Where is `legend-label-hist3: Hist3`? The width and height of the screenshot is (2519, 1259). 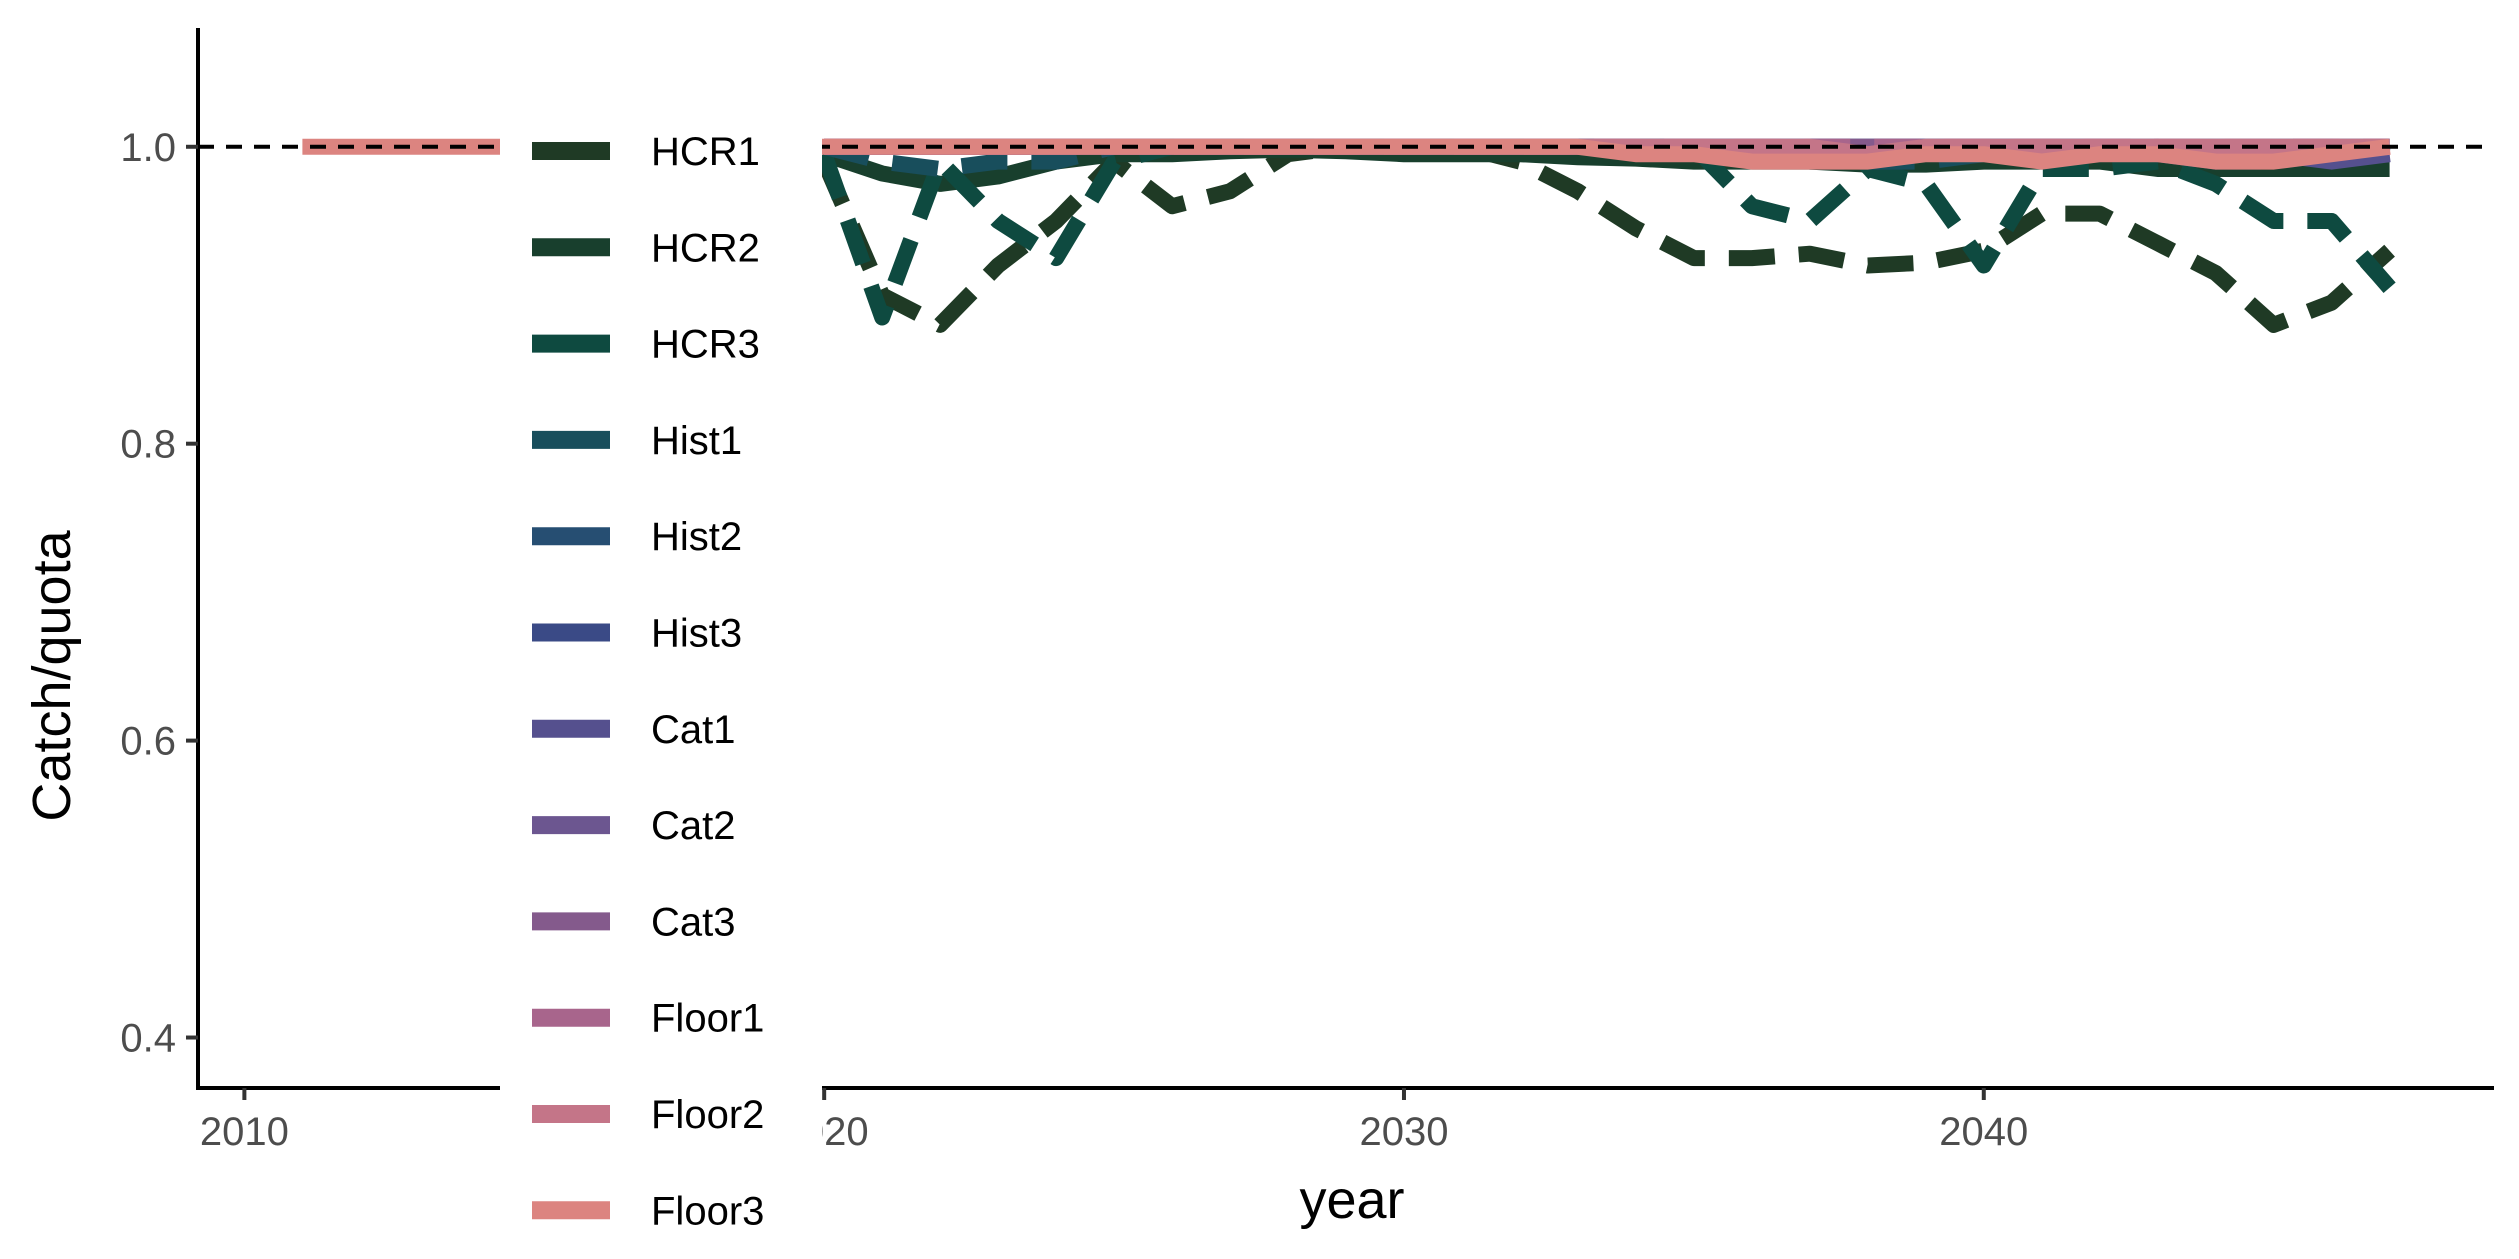 legend-label-hist3: Hist3 is located at coordinates (696, 634).